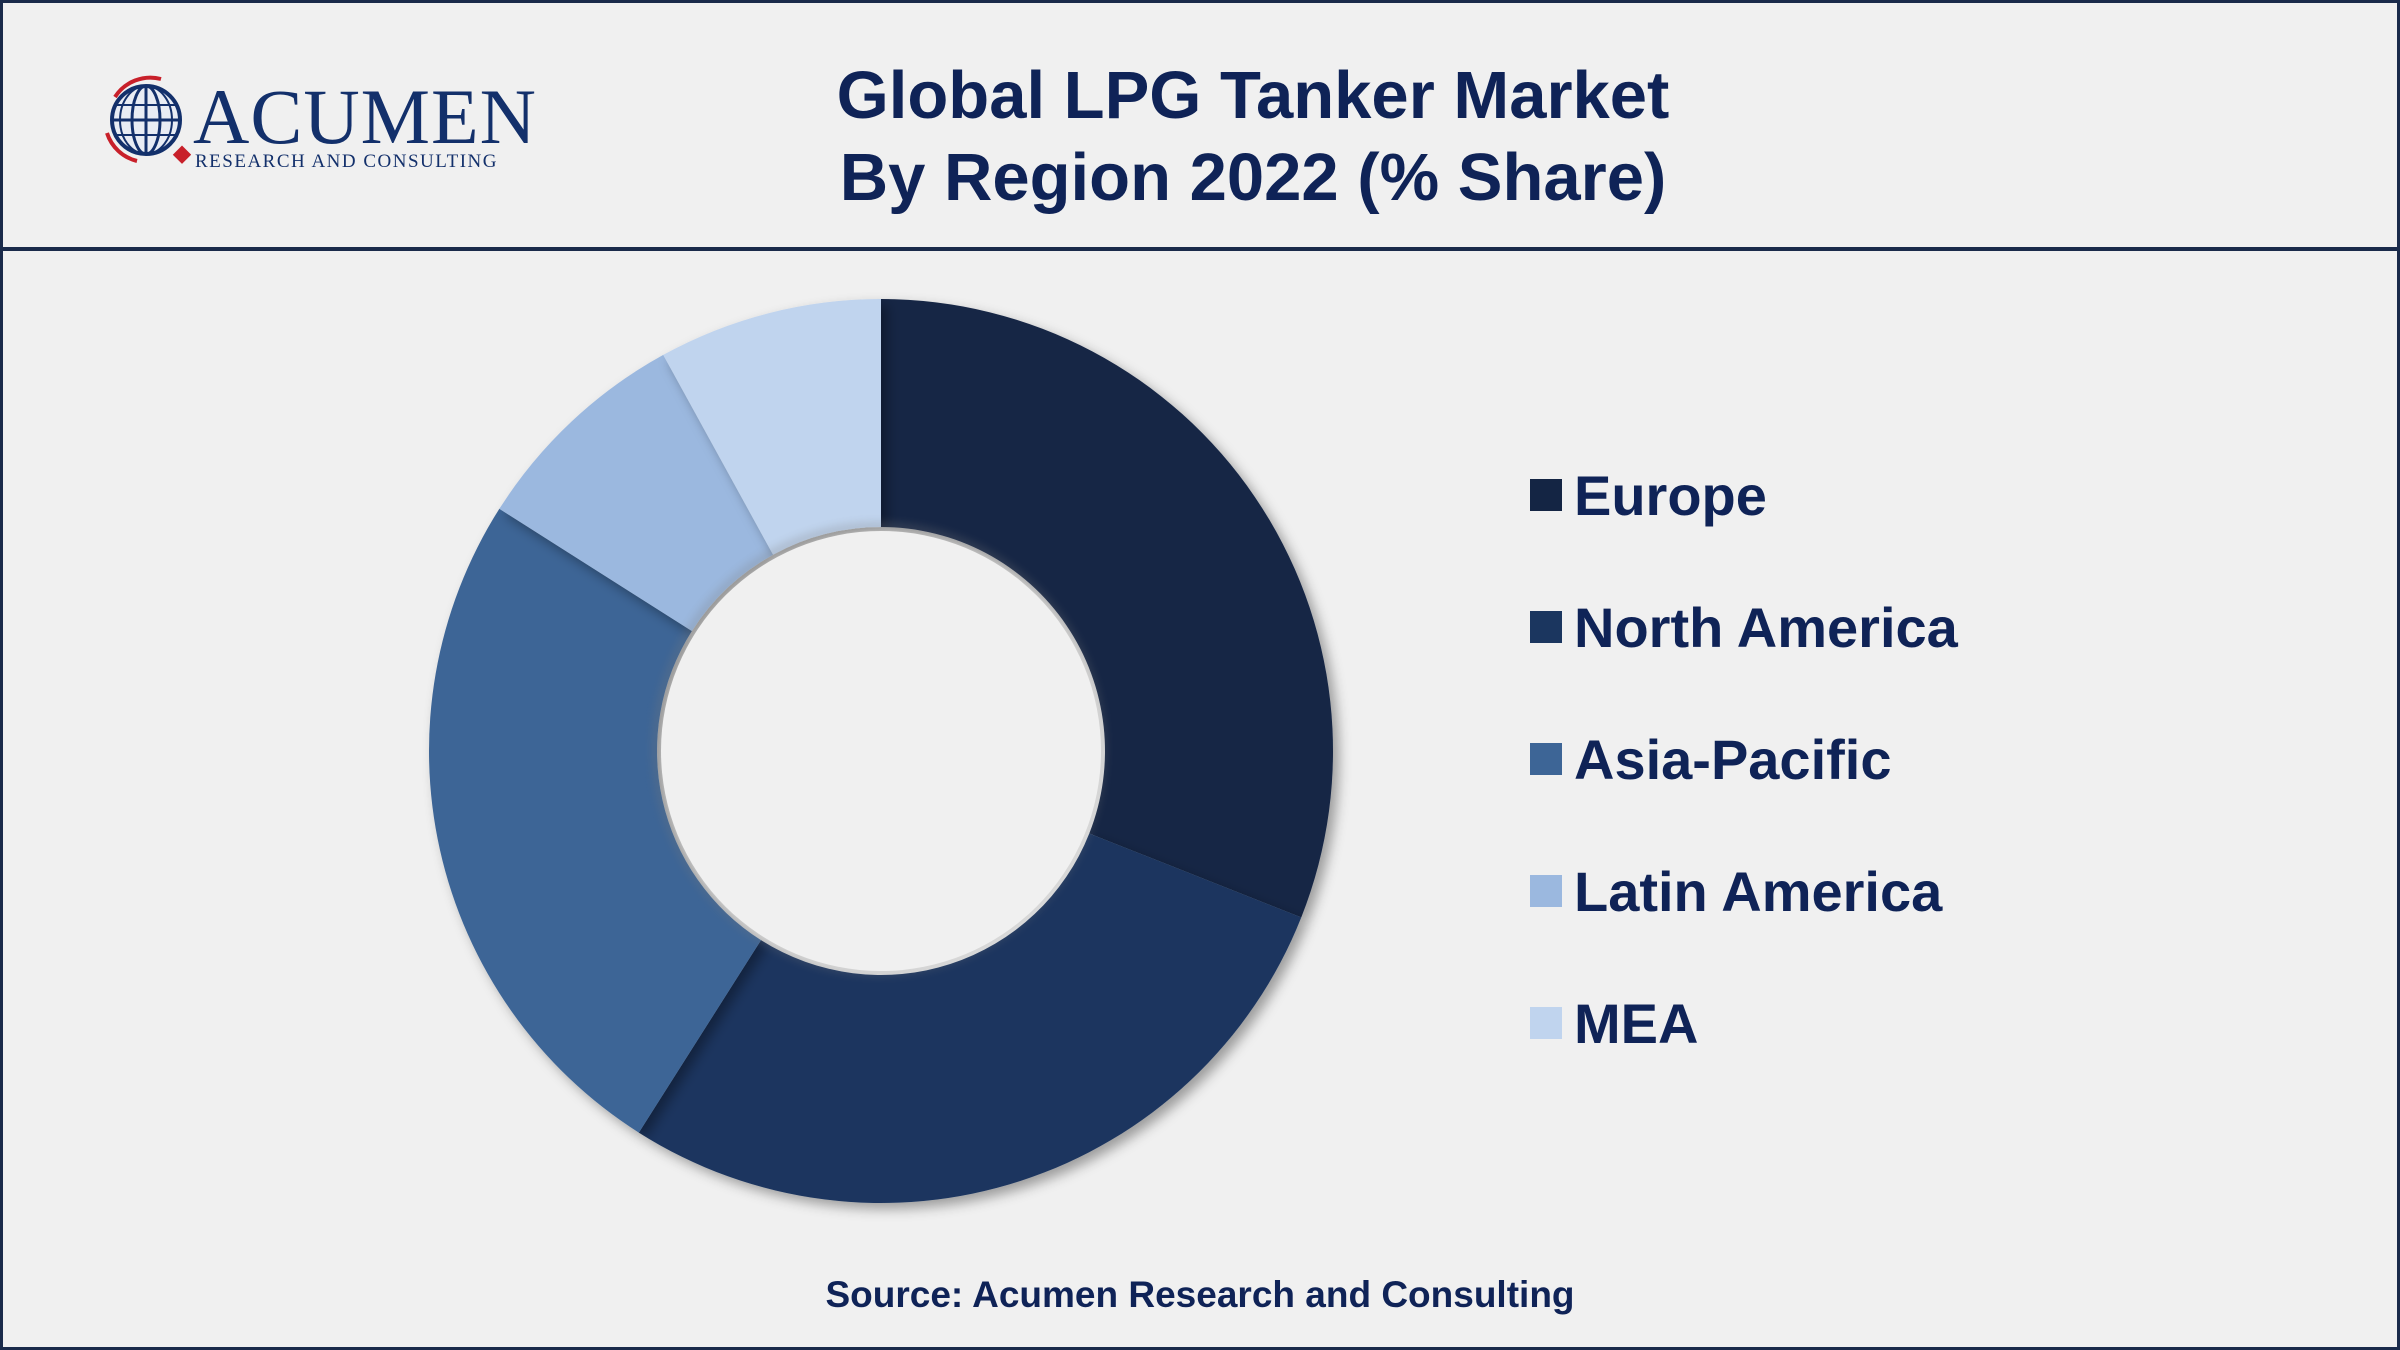 The height and width of the screenshot is (1350, 2400). I want to click on company-logo: ACUMEN RESEARCH AND CONSULTING, so click(318, 123).